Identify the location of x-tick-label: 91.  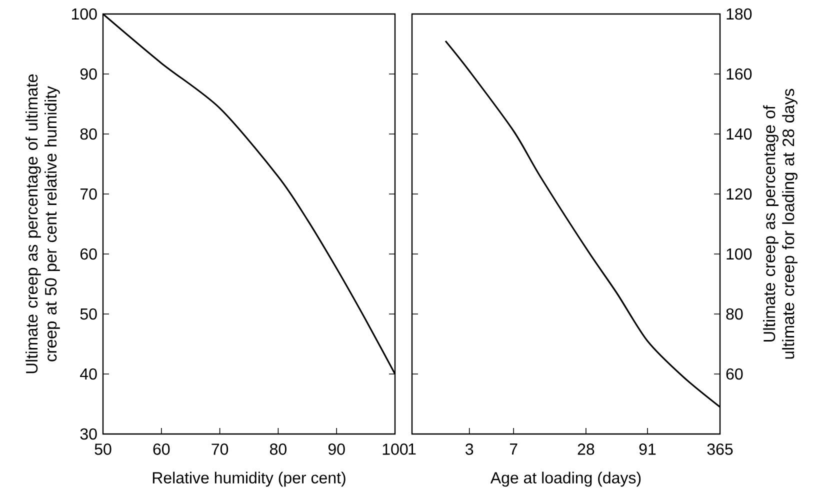
(647, 449).